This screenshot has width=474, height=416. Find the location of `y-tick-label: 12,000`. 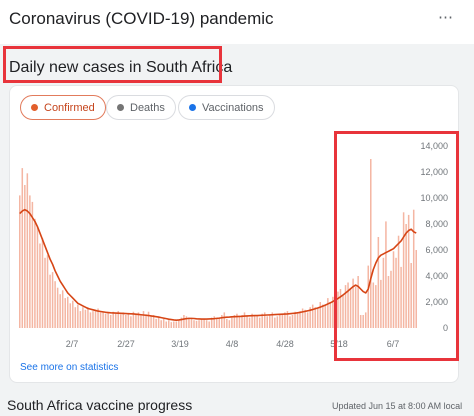

y-tick-label: 12,000 is located at coordinates (434, 172).